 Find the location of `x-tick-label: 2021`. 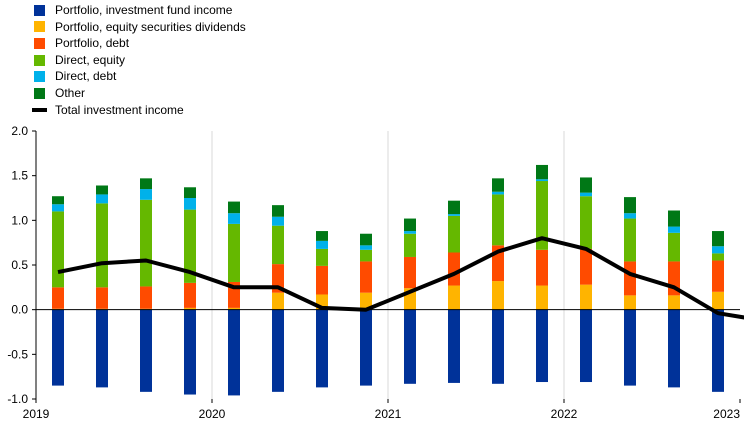

x-tick-label: 2021 is located at coordinates (388, 414).